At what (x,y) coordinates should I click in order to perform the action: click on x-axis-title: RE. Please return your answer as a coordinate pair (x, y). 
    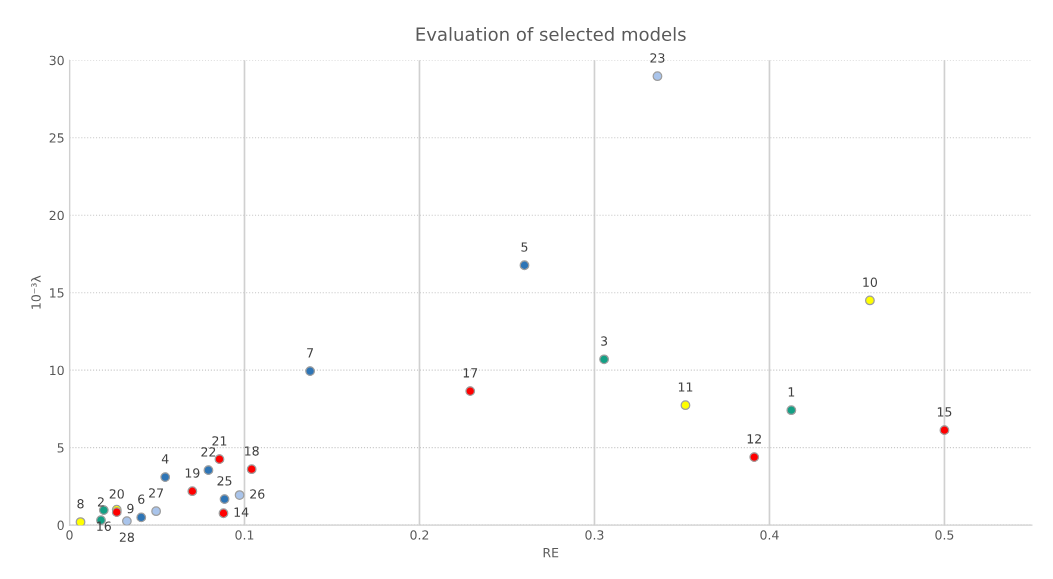
    Looking at the image, I should click on (551, 553).